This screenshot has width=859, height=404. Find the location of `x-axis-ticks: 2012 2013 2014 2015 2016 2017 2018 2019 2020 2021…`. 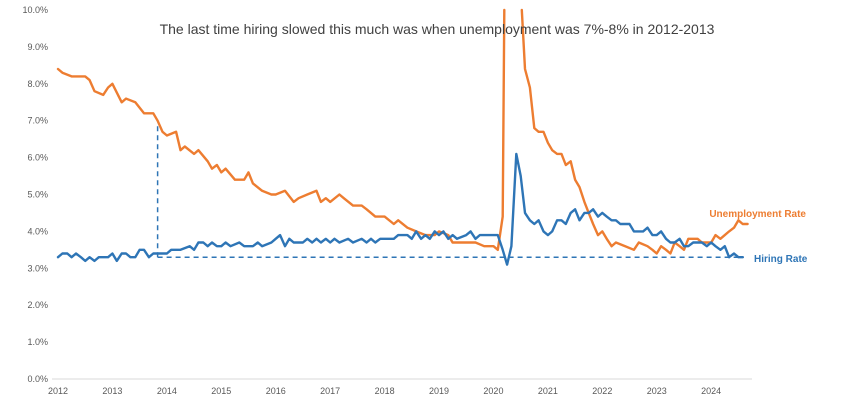

x-axis-ticks: 2012 2013 2014 2015 2016 2017 2018 2019 2020 2021… is located at coordinates (384, 391).